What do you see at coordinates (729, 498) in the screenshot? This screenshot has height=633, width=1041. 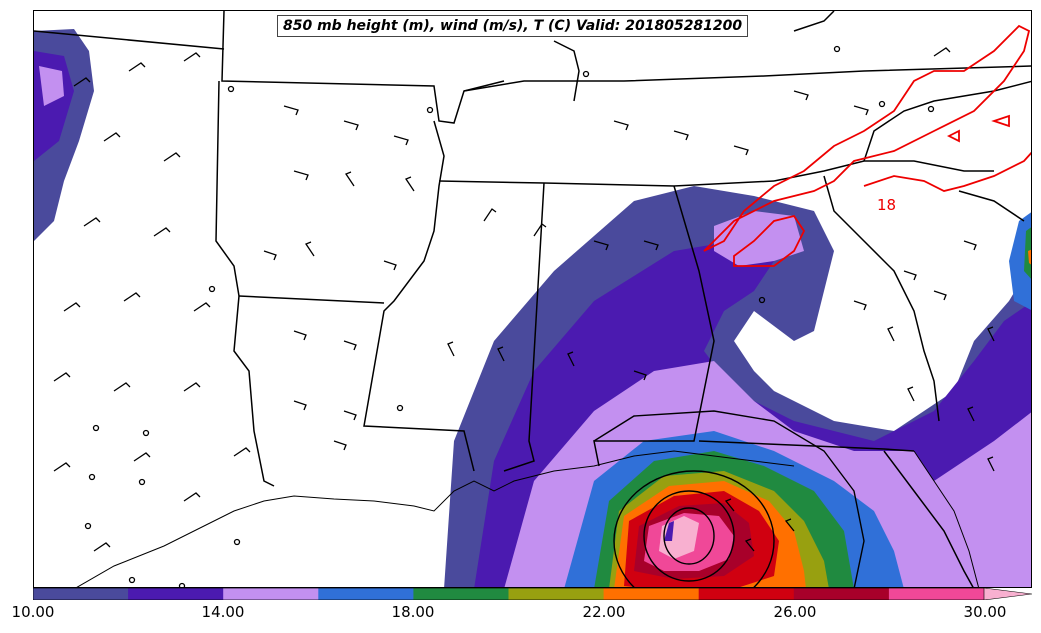 I see `height-contours` at bounding box center [729, 498].